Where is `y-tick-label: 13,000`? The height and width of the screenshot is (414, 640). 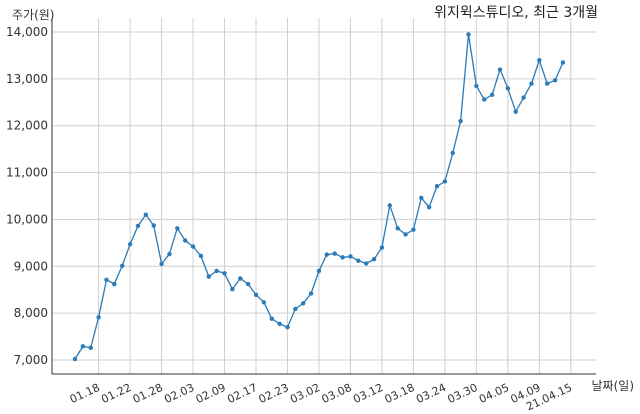
y-tick-label: 13,000 is located at coordinates (27, 79).